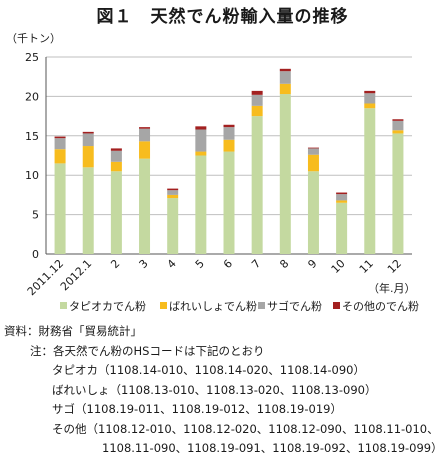 The height and width of the screenshot is (464, 445). What do you see at coordinates (115, 264) in the screenshot?
I see `x-tick-label: 2` at bounding box center [115, 264].